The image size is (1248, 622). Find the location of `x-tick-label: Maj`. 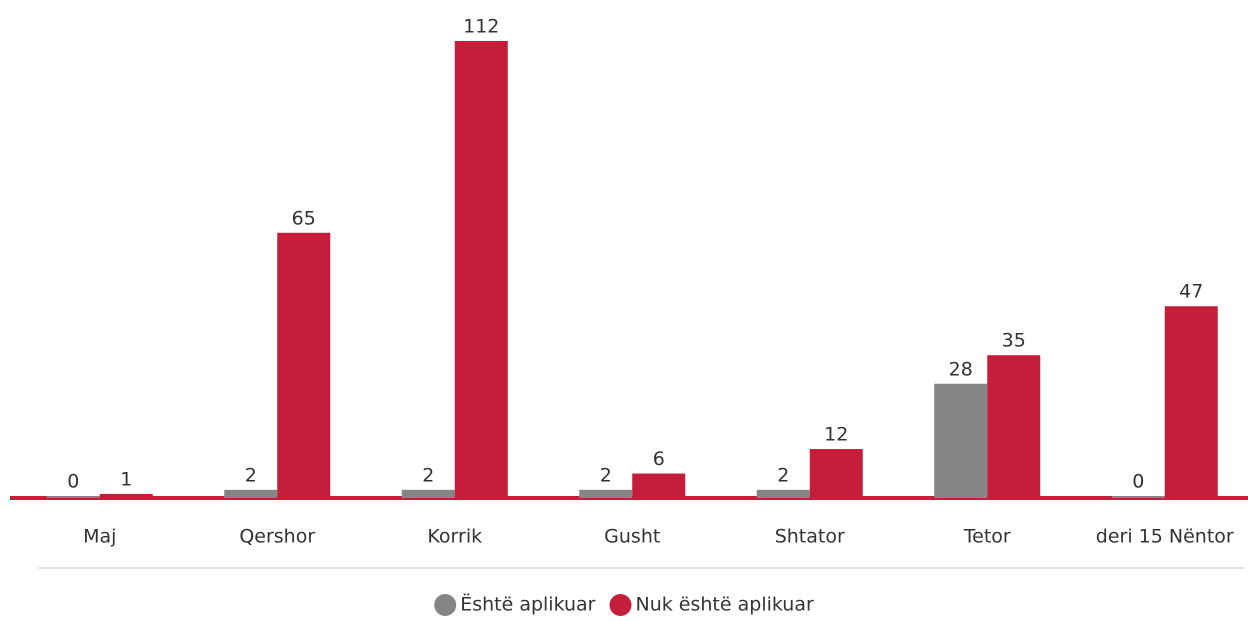

x-tick-label: Maj is located at coordinates (99, 537).